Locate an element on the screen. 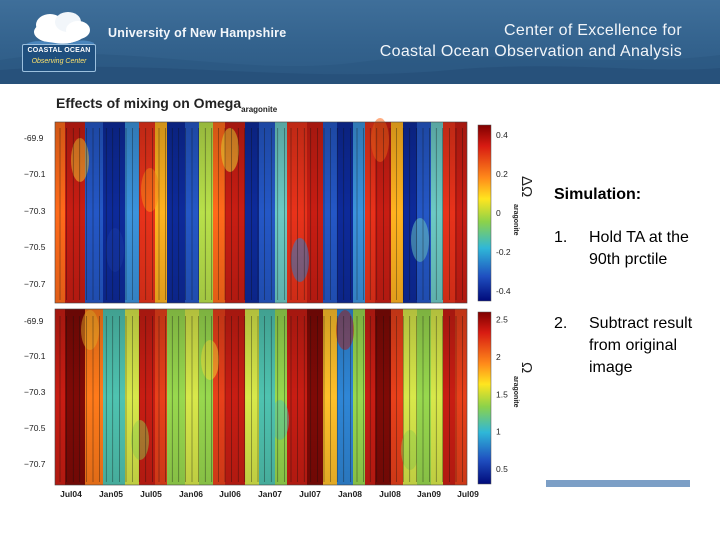  top-colorbar: 0.4 0.2 0 -0.2 -0.4 ΔΩ aragonite is located at coordinates (506, 213).